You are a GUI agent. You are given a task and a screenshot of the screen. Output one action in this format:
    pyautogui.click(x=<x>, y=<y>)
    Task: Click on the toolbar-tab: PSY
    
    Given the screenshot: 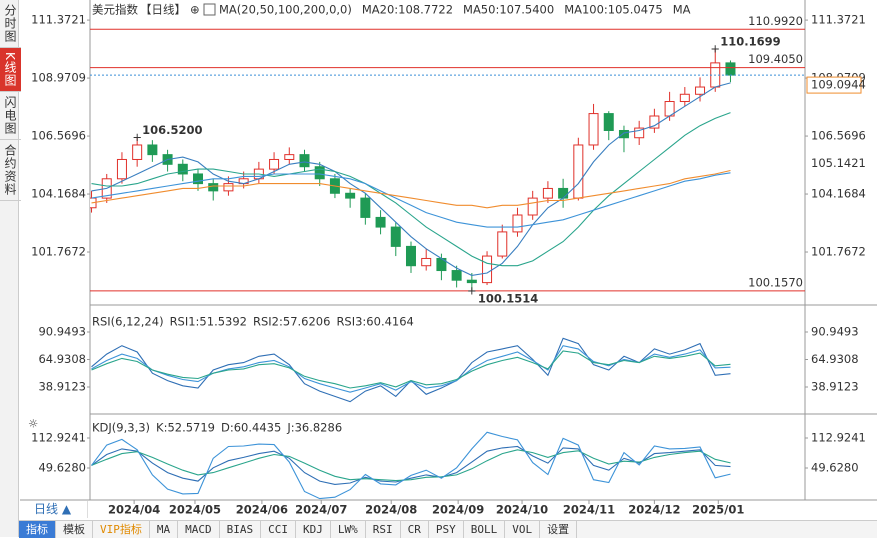 What is the action you would take?
    pyautogui.click(x=446, y=529)
    